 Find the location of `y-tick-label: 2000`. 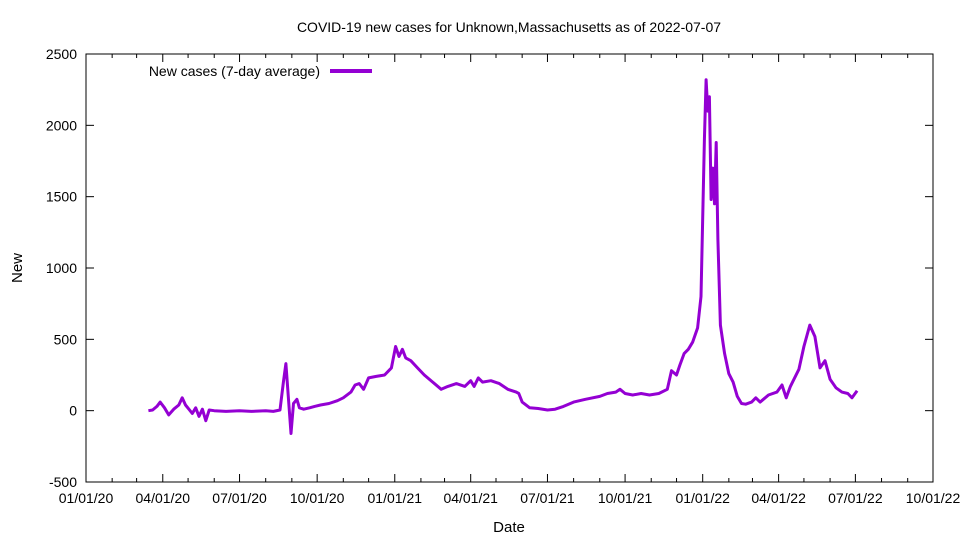

y-tick-label: 2000 is located at coordinates (61, 125).